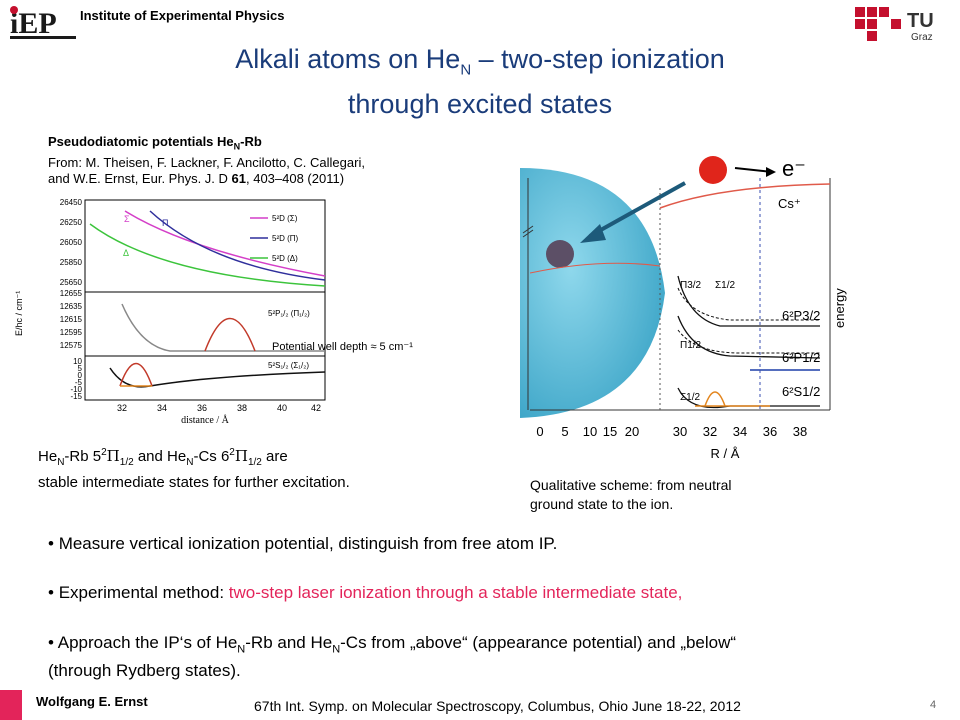 This screenshot has width=960, height=720. Describe the element at coordinates (801, 391) in the screenshot. I see `label-6s-1-2: 6²S1/2` at that location.